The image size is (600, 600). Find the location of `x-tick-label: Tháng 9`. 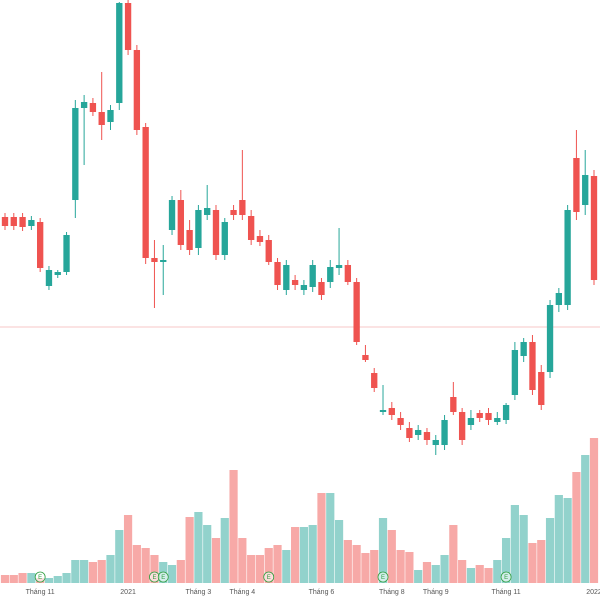

x-tick-label: Tháng 9 is located at coordinates (436, 592).